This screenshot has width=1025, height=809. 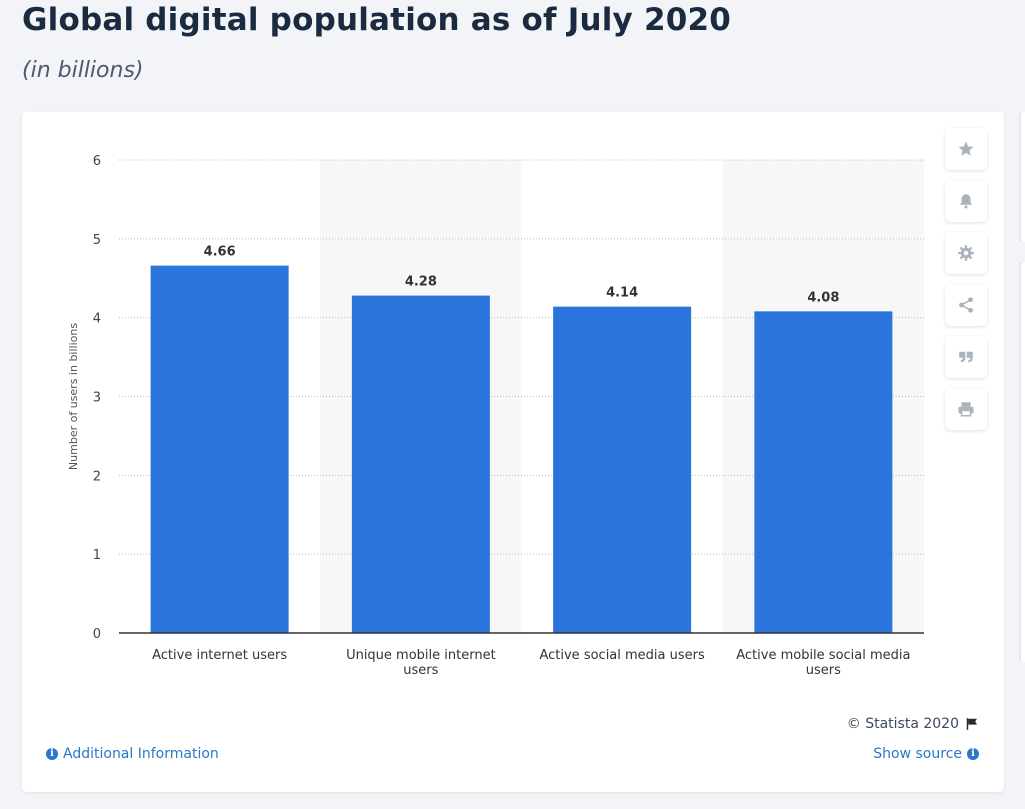 What do you see at coordinates (141, 754) in the screenshot?
I see `additional-information-label: Additional Information` at bounding box center [141, 754].